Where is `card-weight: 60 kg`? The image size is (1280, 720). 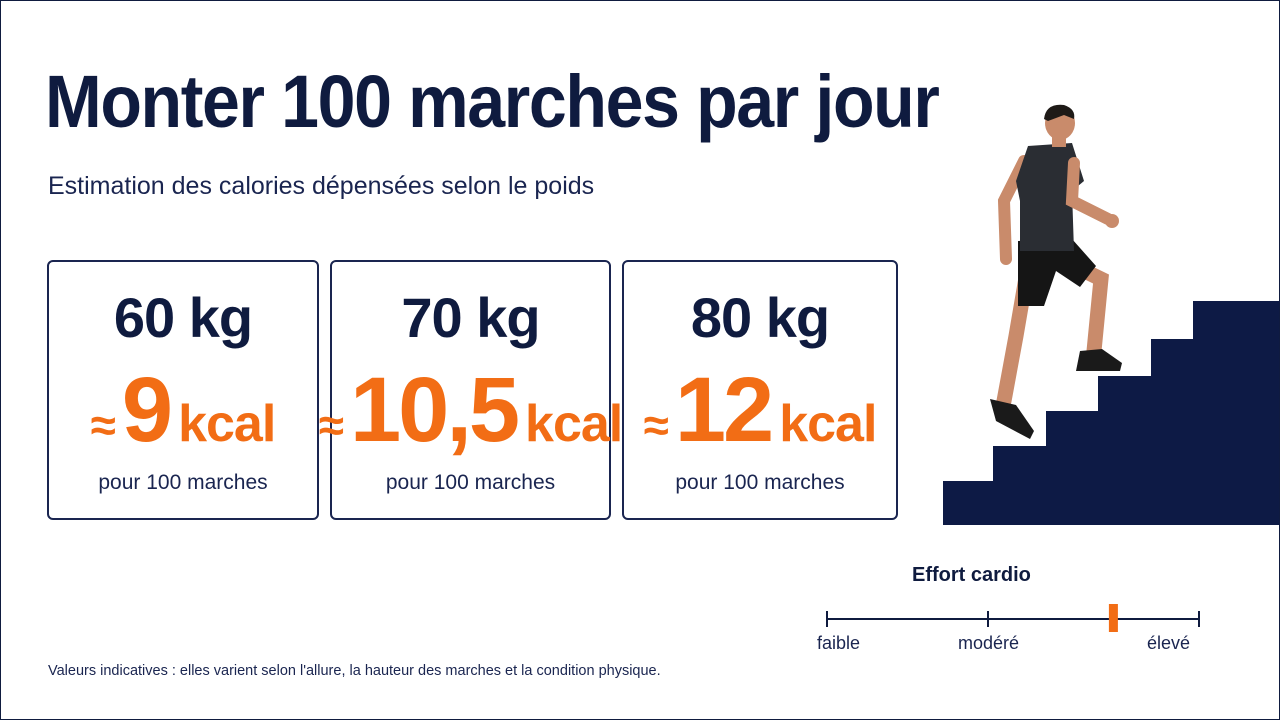 card-weight: 60 kg is located at coordinates (183, 317).